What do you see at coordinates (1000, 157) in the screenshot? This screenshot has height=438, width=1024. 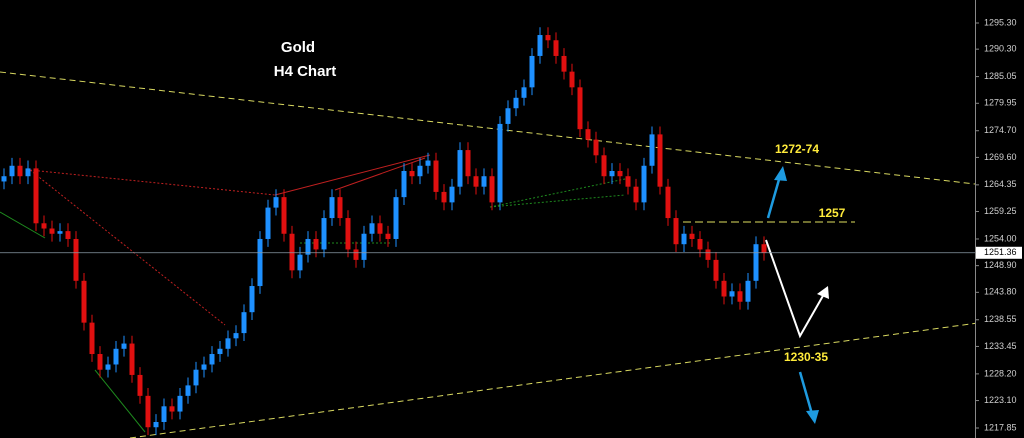 I see `y-tick-label: 1269.60` at bounding box center [1000, 157].